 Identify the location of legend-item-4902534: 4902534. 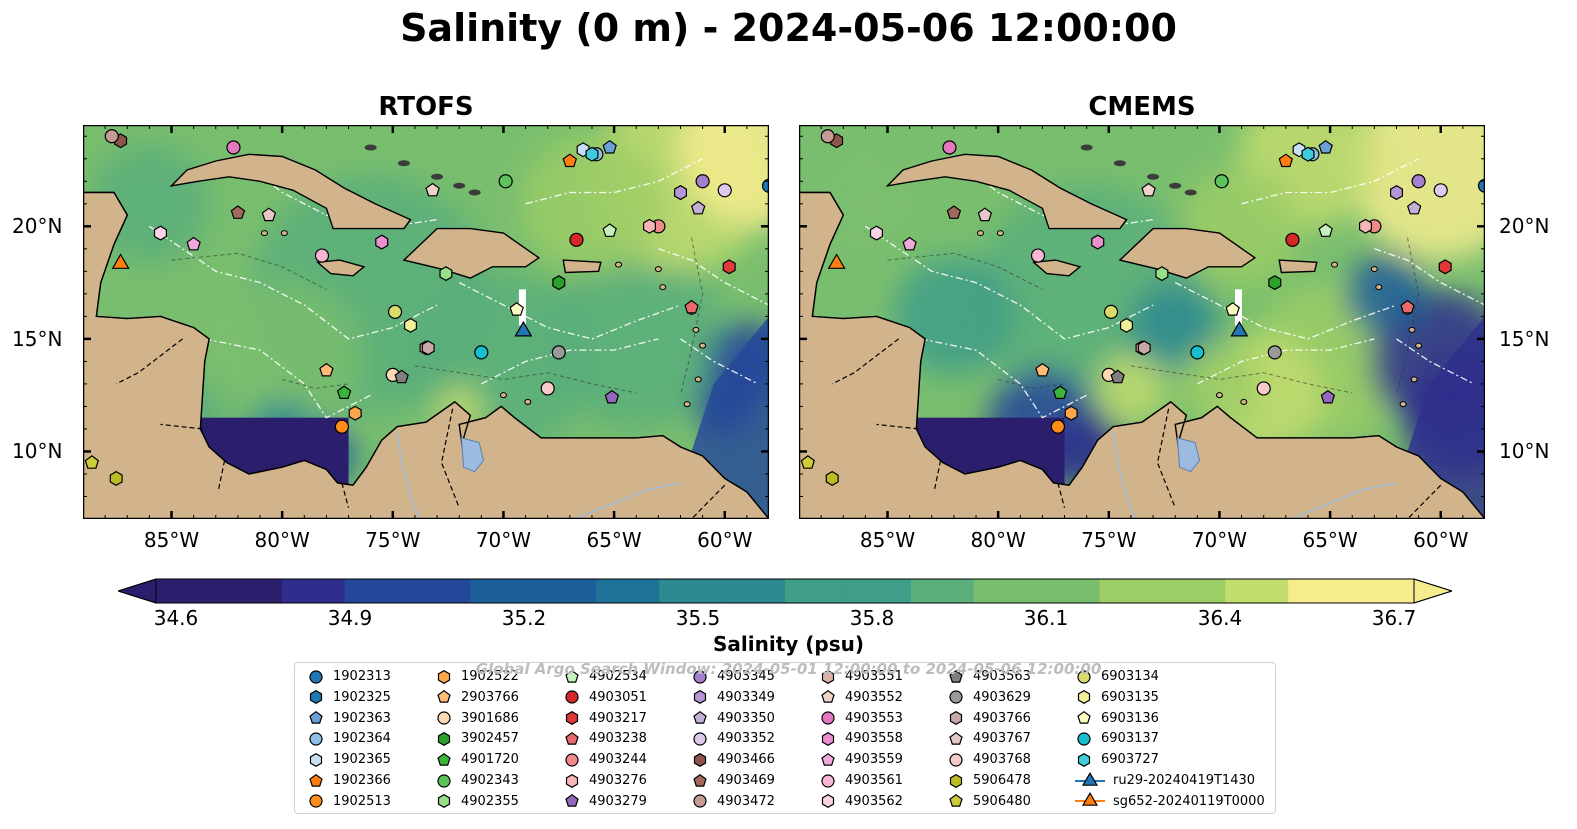
(605, 676).